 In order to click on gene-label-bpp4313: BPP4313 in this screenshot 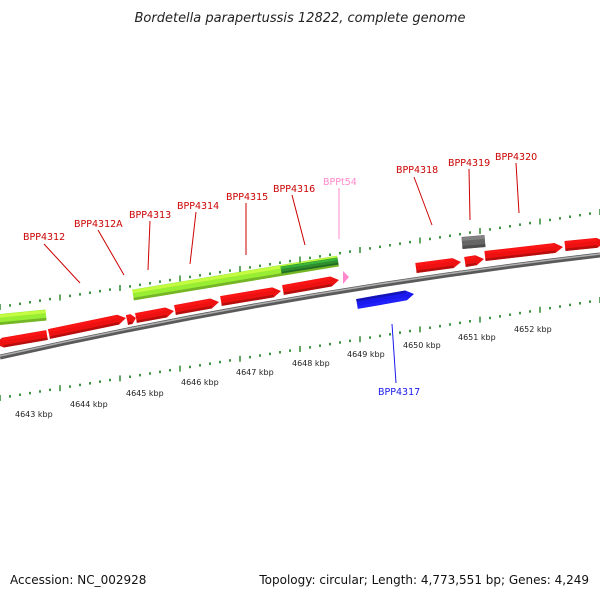, I will do `click(150, 215)`.